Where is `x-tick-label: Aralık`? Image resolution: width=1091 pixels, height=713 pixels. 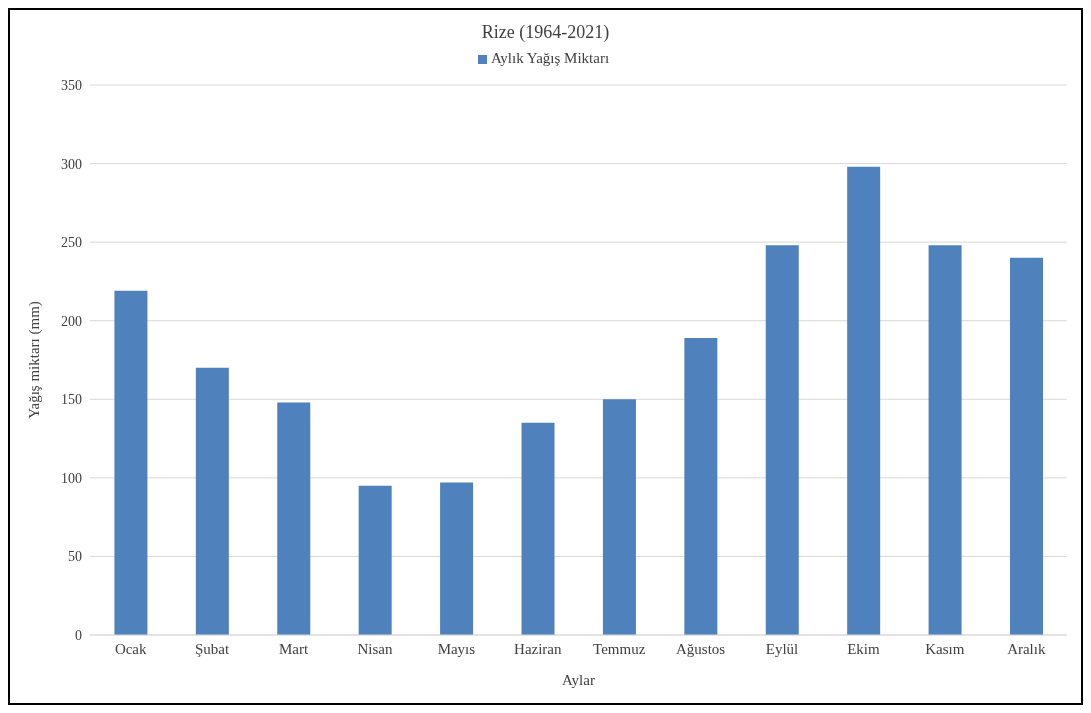 x-tick-label: Aralık is located at coordinates (1026, 648).